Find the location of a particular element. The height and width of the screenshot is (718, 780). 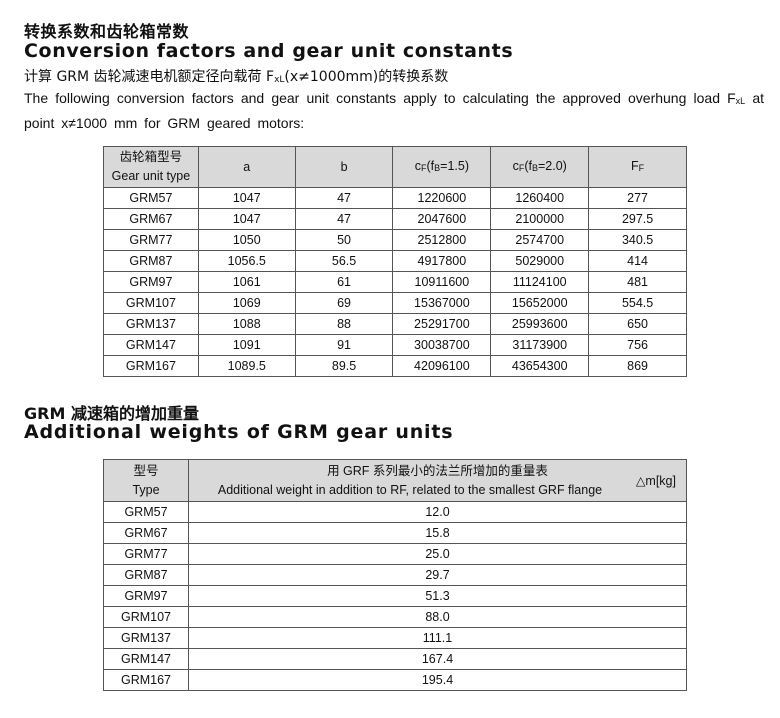

cell-value: 25993600 is located at coordinates (540, 324).